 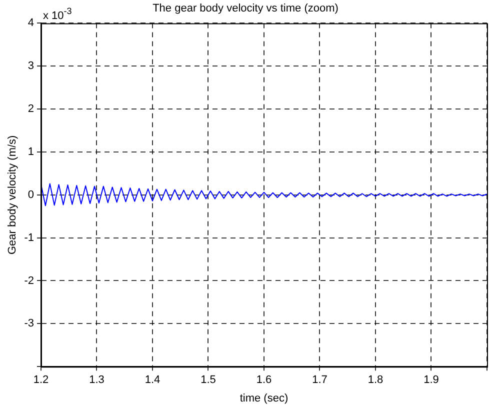 I want to click on y-tick-label: -2, so click(x=29, y=280).